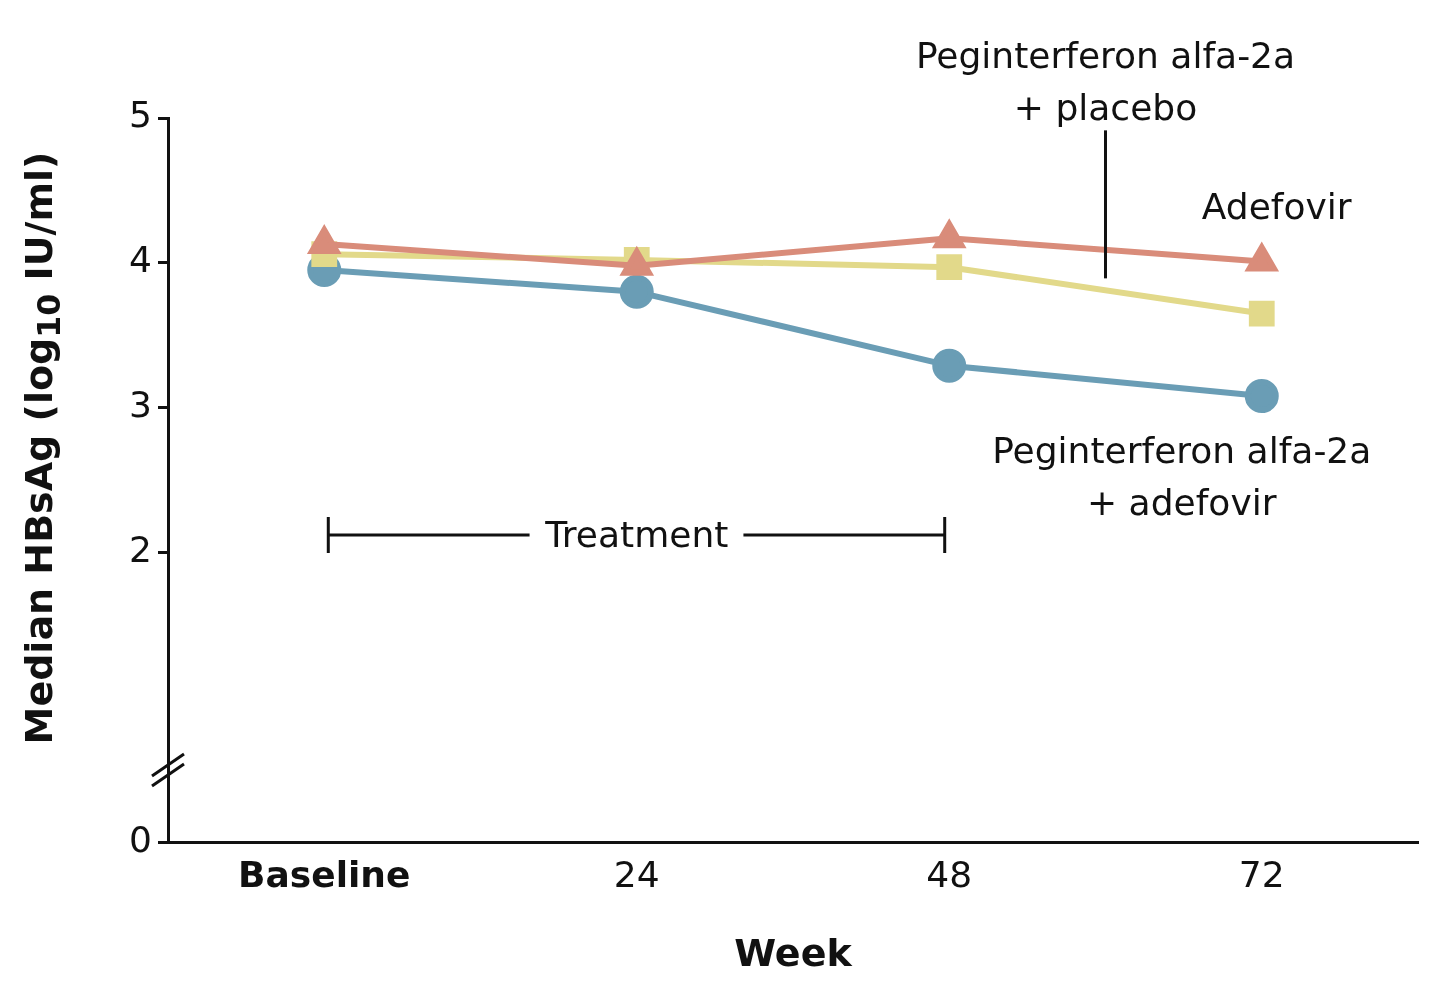 This screenshot has width=1449, height=993. What do you see at coordinates (1276, 206) in the screenshot?
I see `series-label: Adefovir` at bounding box center [1276, 206].